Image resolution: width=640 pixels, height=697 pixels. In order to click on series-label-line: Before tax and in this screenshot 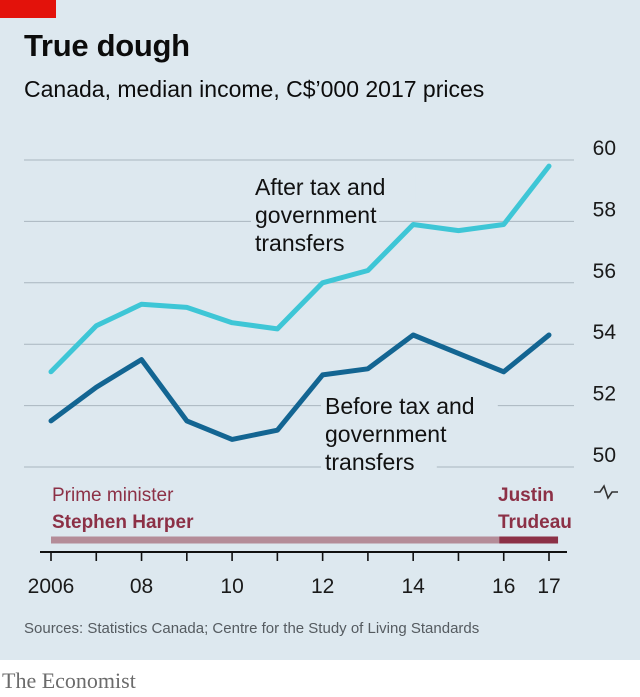, I will do `click(400, 406)`.